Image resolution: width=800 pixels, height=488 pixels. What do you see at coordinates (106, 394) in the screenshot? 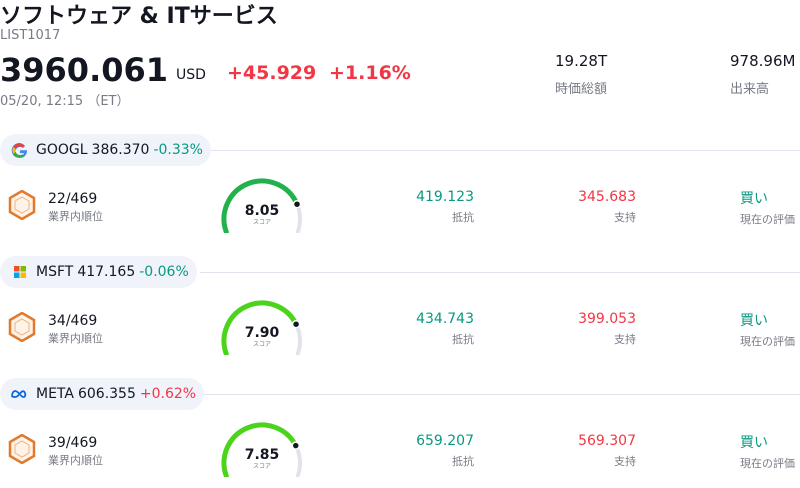
I see `stock-price: 606.355` at bounding box center [106, 394].